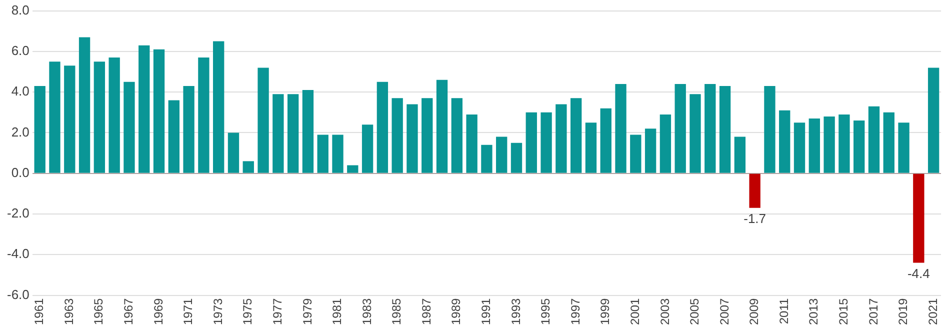  What do you see at coordinates (397, 312) in the screenshot?
I see `x-tick-label: 1985` at bounding box center [397, 312].